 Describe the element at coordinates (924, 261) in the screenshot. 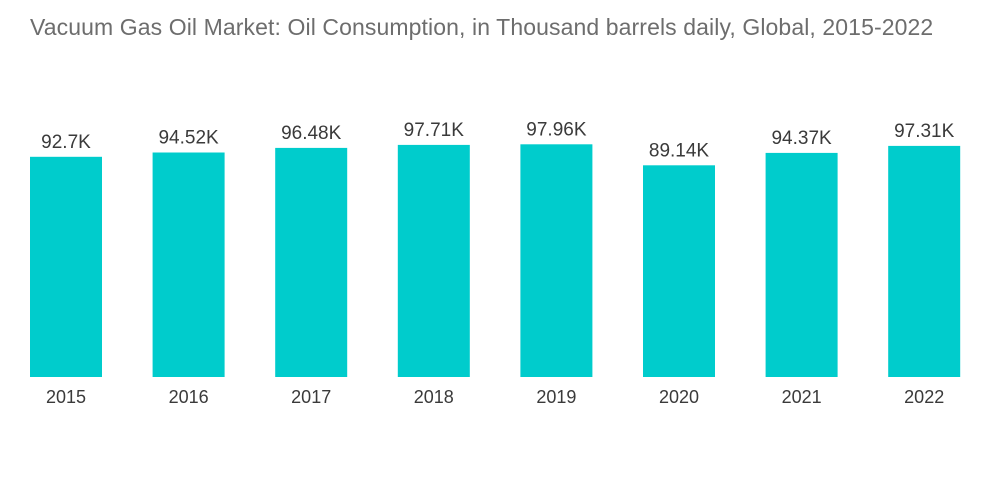

I see `bar-2022` at that location.